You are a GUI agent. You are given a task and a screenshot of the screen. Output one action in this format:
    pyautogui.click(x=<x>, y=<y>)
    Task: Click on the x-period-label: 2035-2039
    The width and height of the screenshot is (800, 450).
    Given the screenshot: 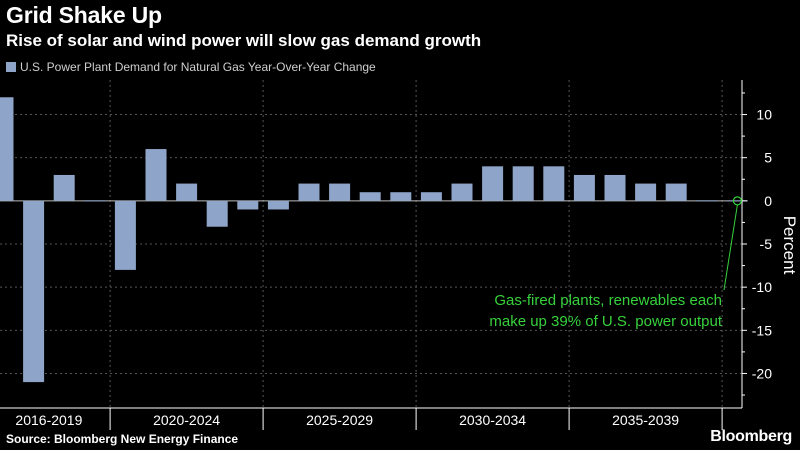 What is the action you would take?
    pyautogui.click(x=645, y=420)
    